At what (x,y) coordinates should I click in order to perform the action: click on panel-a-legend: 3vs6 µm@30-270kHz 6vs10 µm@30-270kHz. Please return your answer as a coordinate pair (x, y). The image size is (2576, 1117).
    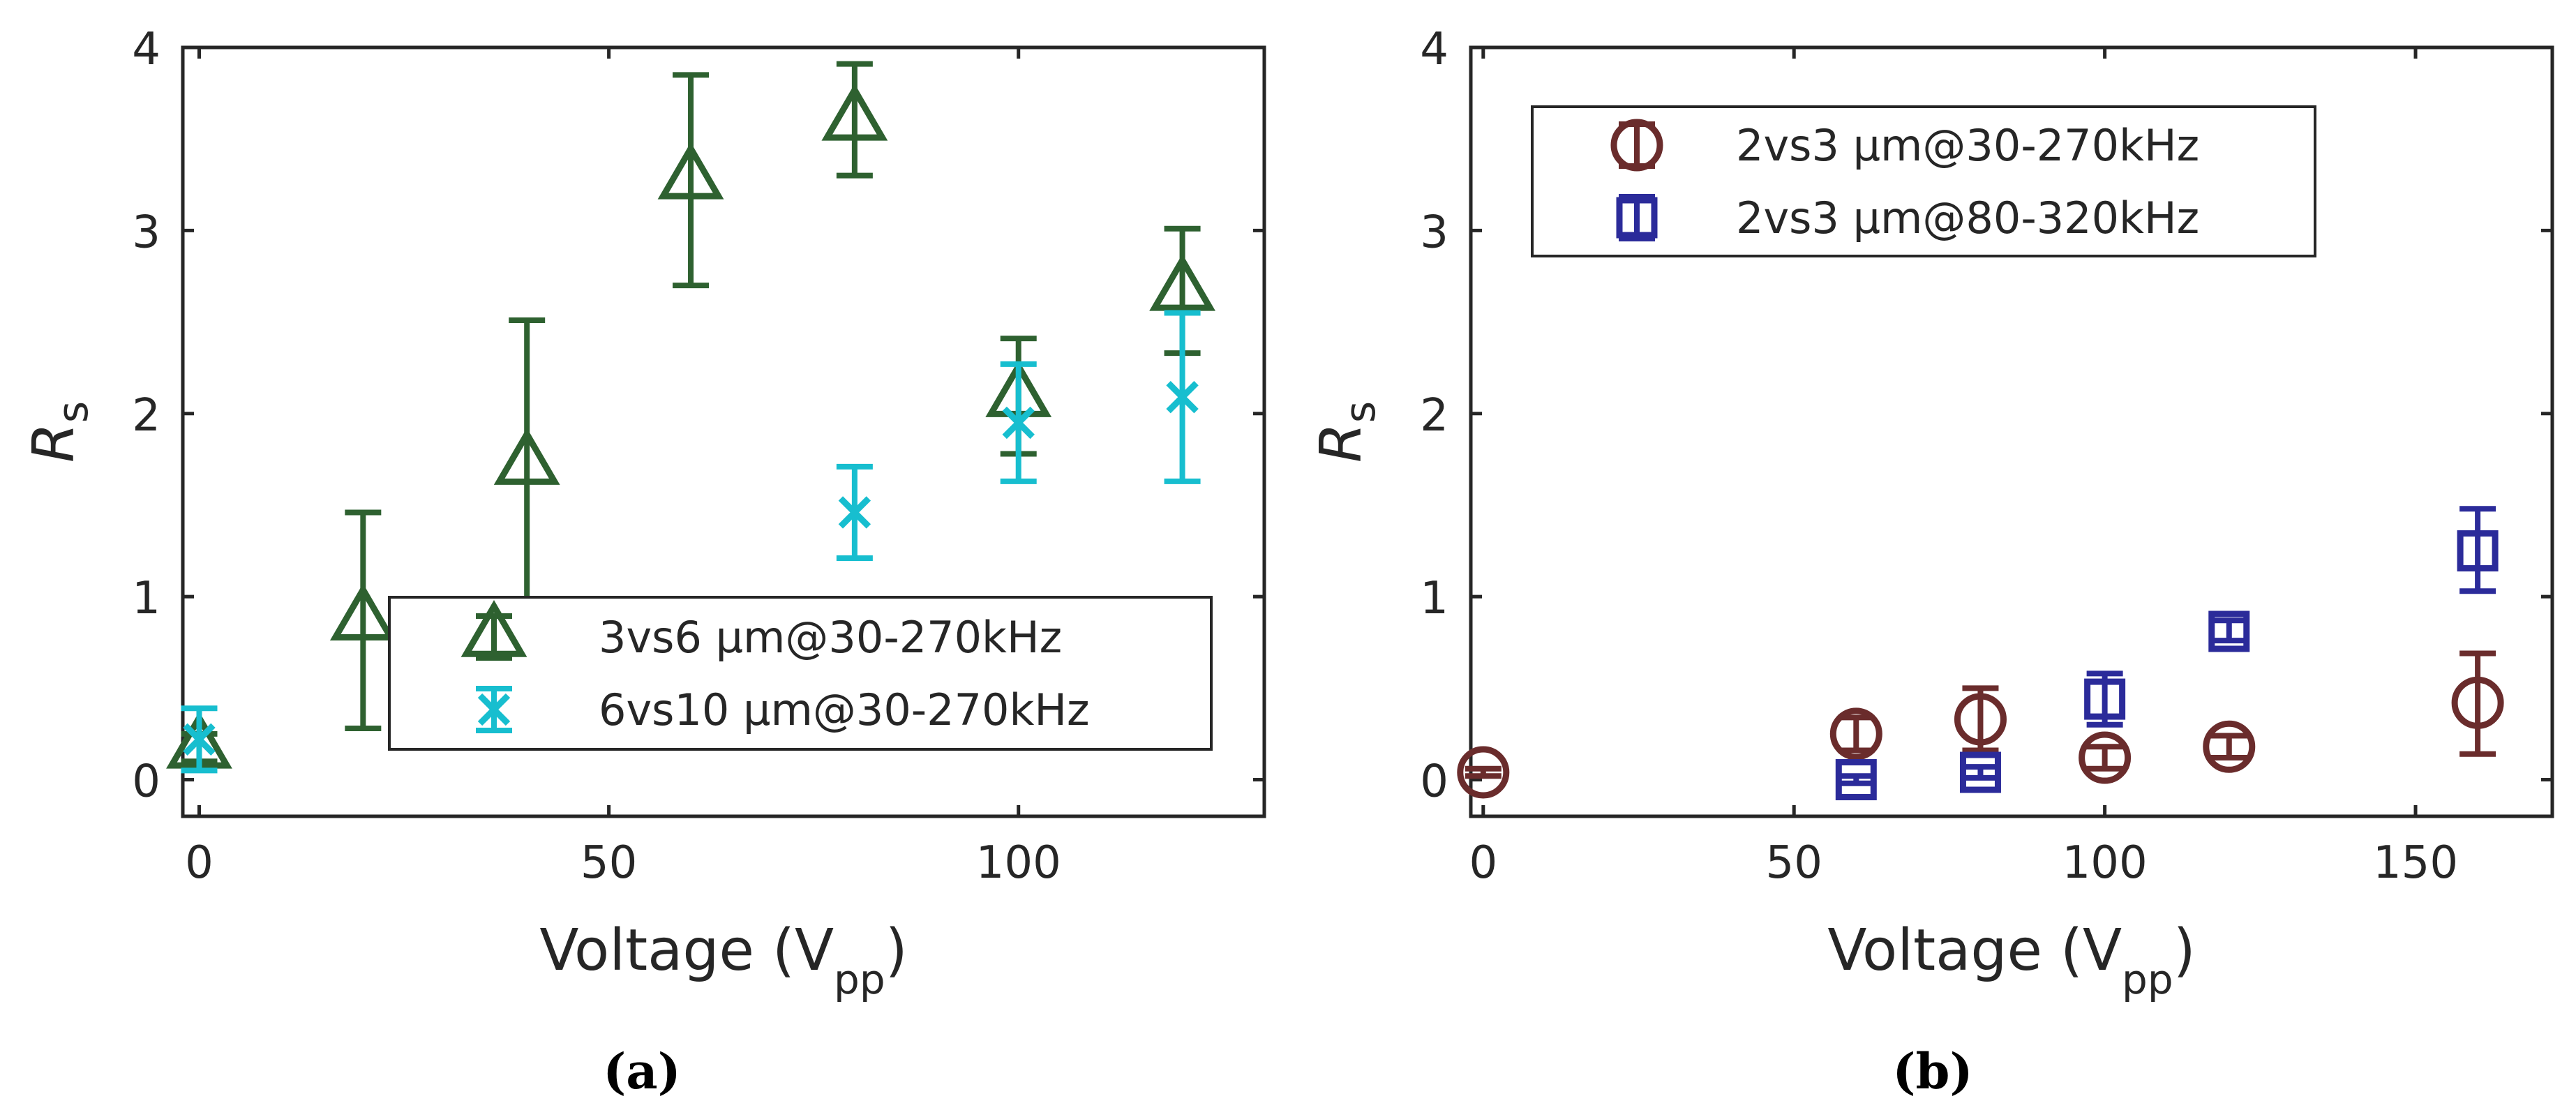
    Looking at the image, I should click on (800, 674).